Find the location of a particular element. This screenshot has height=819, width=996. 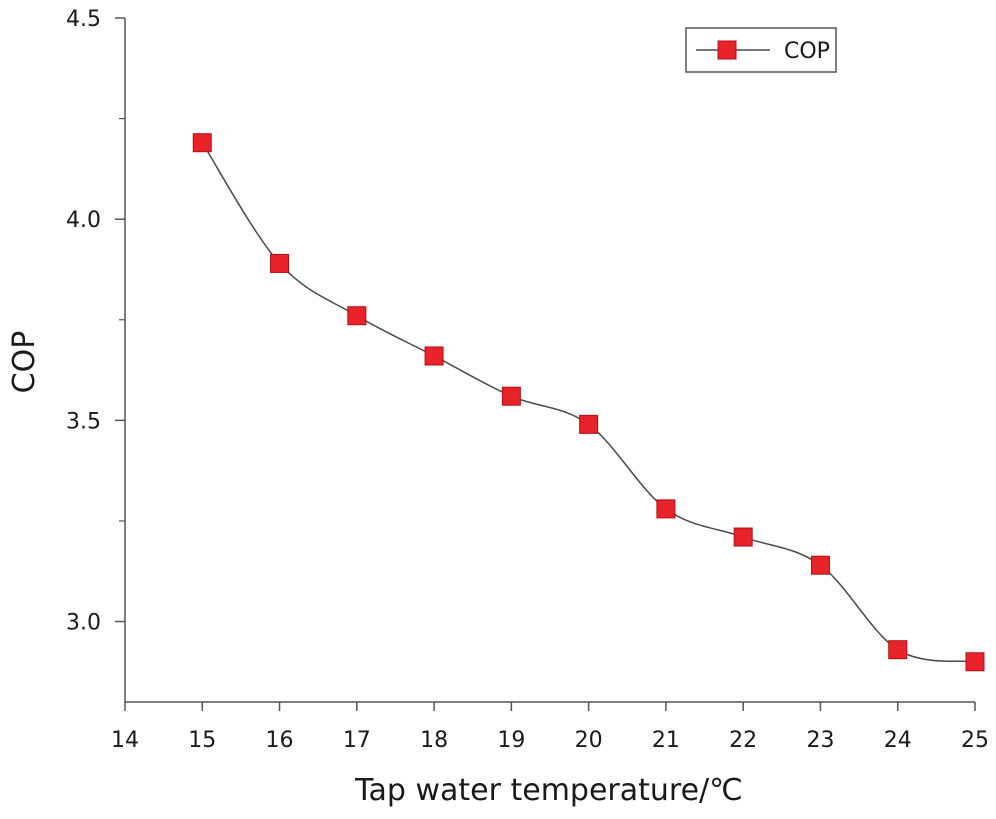

x-tick-label: 22 is located at coordinates (743, 740).